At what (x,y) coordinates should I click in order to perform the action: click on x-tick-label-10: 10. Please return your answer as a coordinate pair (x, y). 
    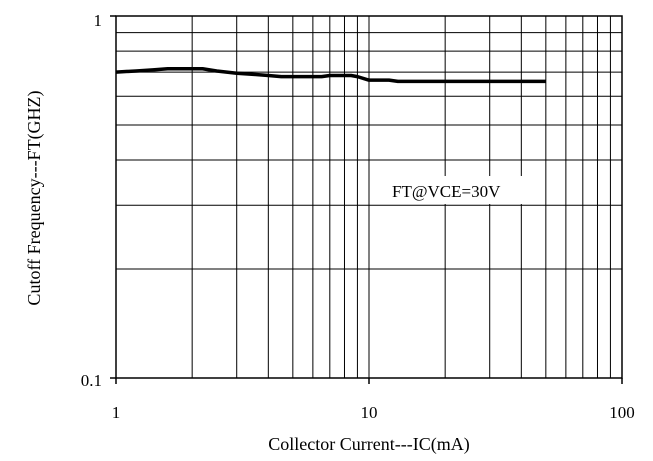
    Looking at the image, I should click on (369, 412).